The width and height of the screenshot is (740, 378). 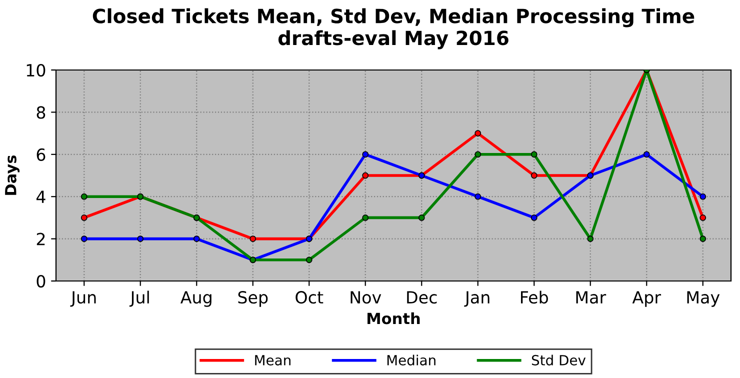 What do you see at coordinates (366, 297) in the screenshot?
I see `x-tick-label: Nov` at bounding box center [366, 297].